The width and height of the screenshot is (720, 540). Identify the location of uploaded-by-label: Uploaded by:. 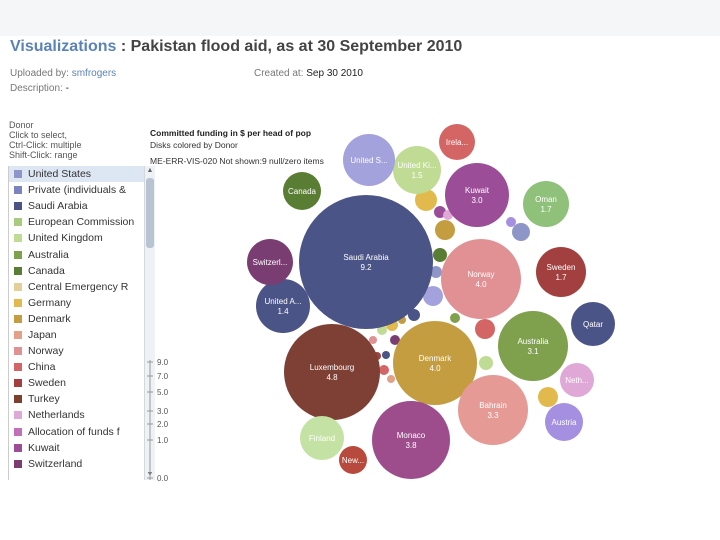
(39, 73).